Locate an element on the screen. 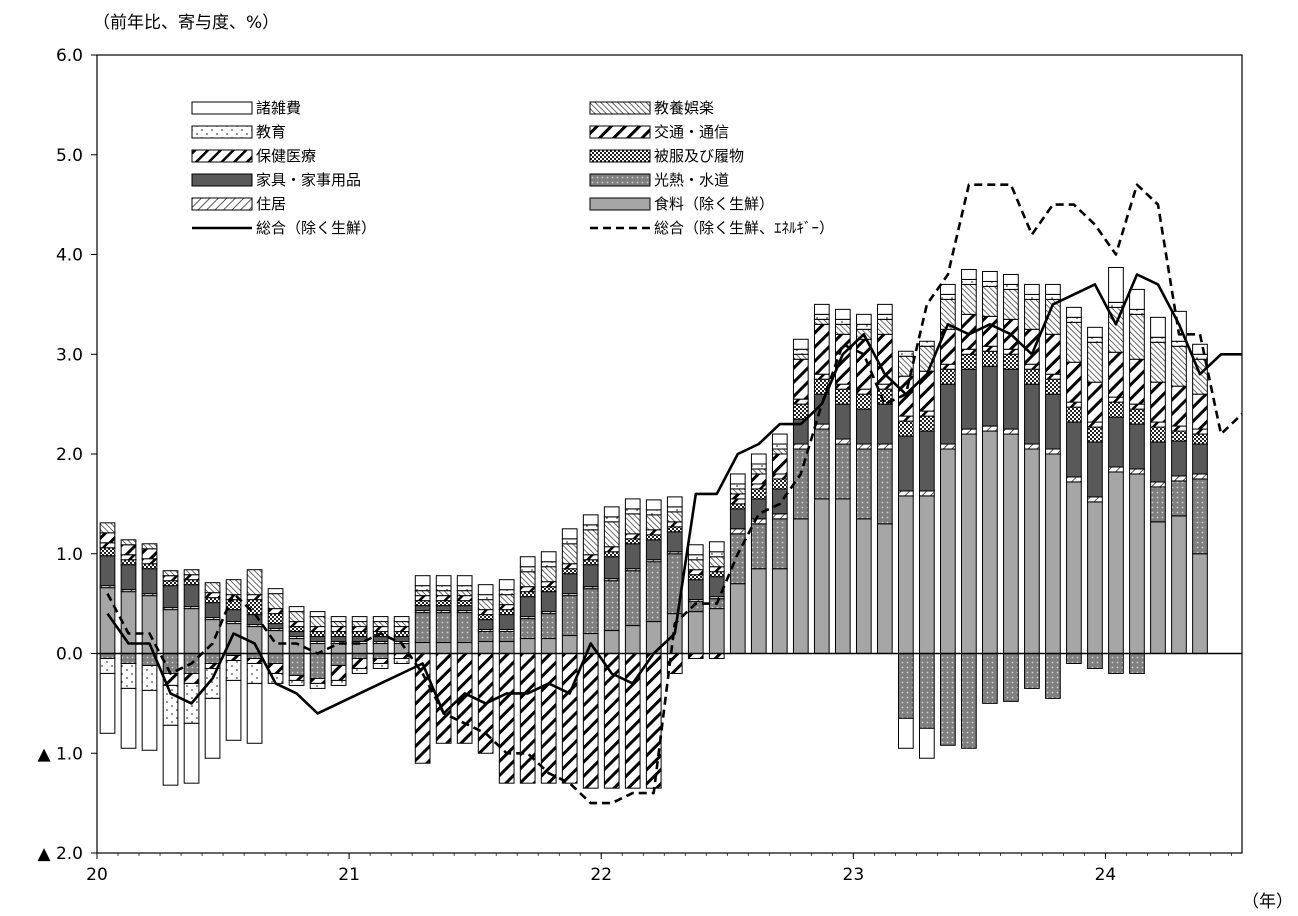 This screenshot has width=1298, height=916. y-tick-label-5: 1.0 is located at coordinates (69, 555).